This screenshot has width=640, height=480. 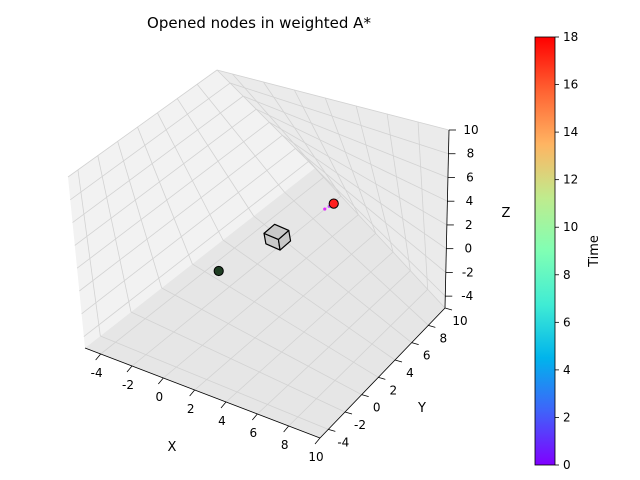 What do you see at coordinates (469, 225) in the screenshot?
I see `z-tick-label: 2` at bounding box center [469, 225].